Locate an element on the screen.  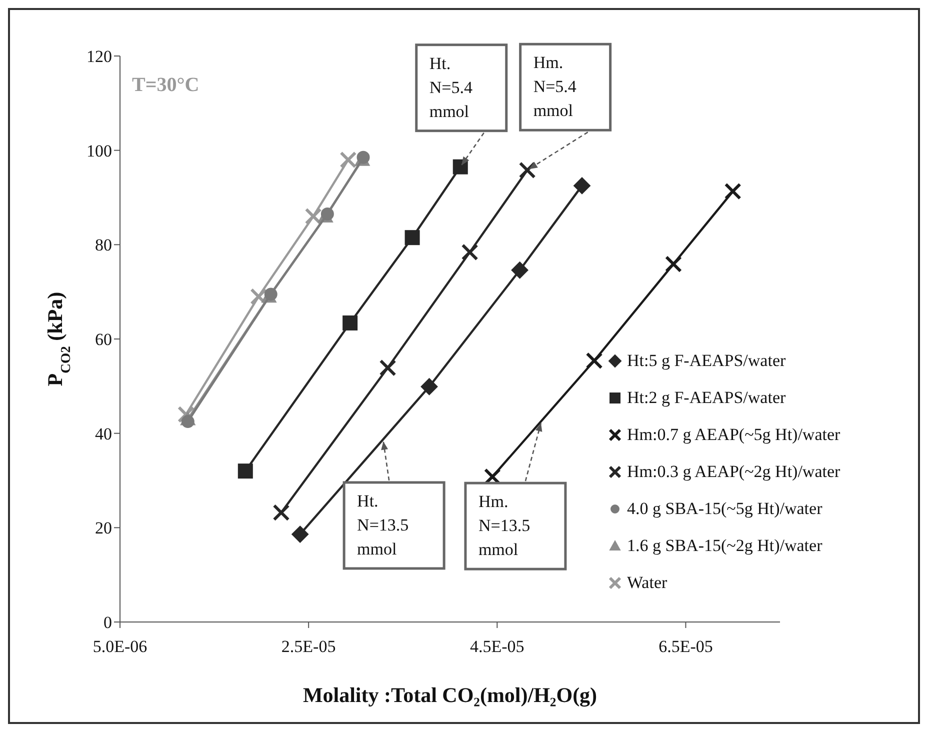
annotation: T=30°C is located at coordinates (166, 85).